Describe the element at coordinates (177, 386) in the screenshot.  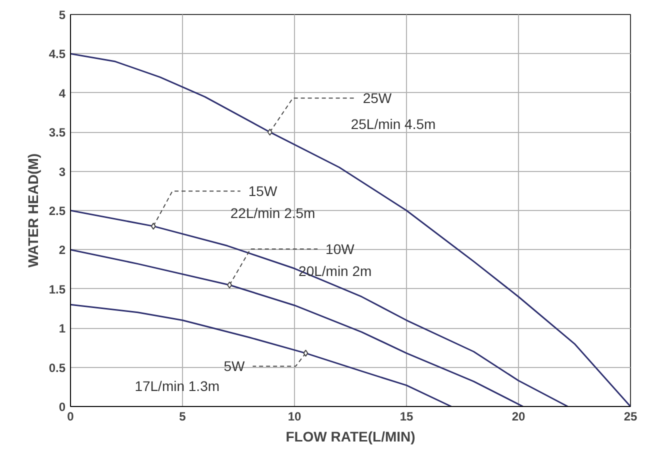
I see `annotation: 17L/min 1.3m` at that location.